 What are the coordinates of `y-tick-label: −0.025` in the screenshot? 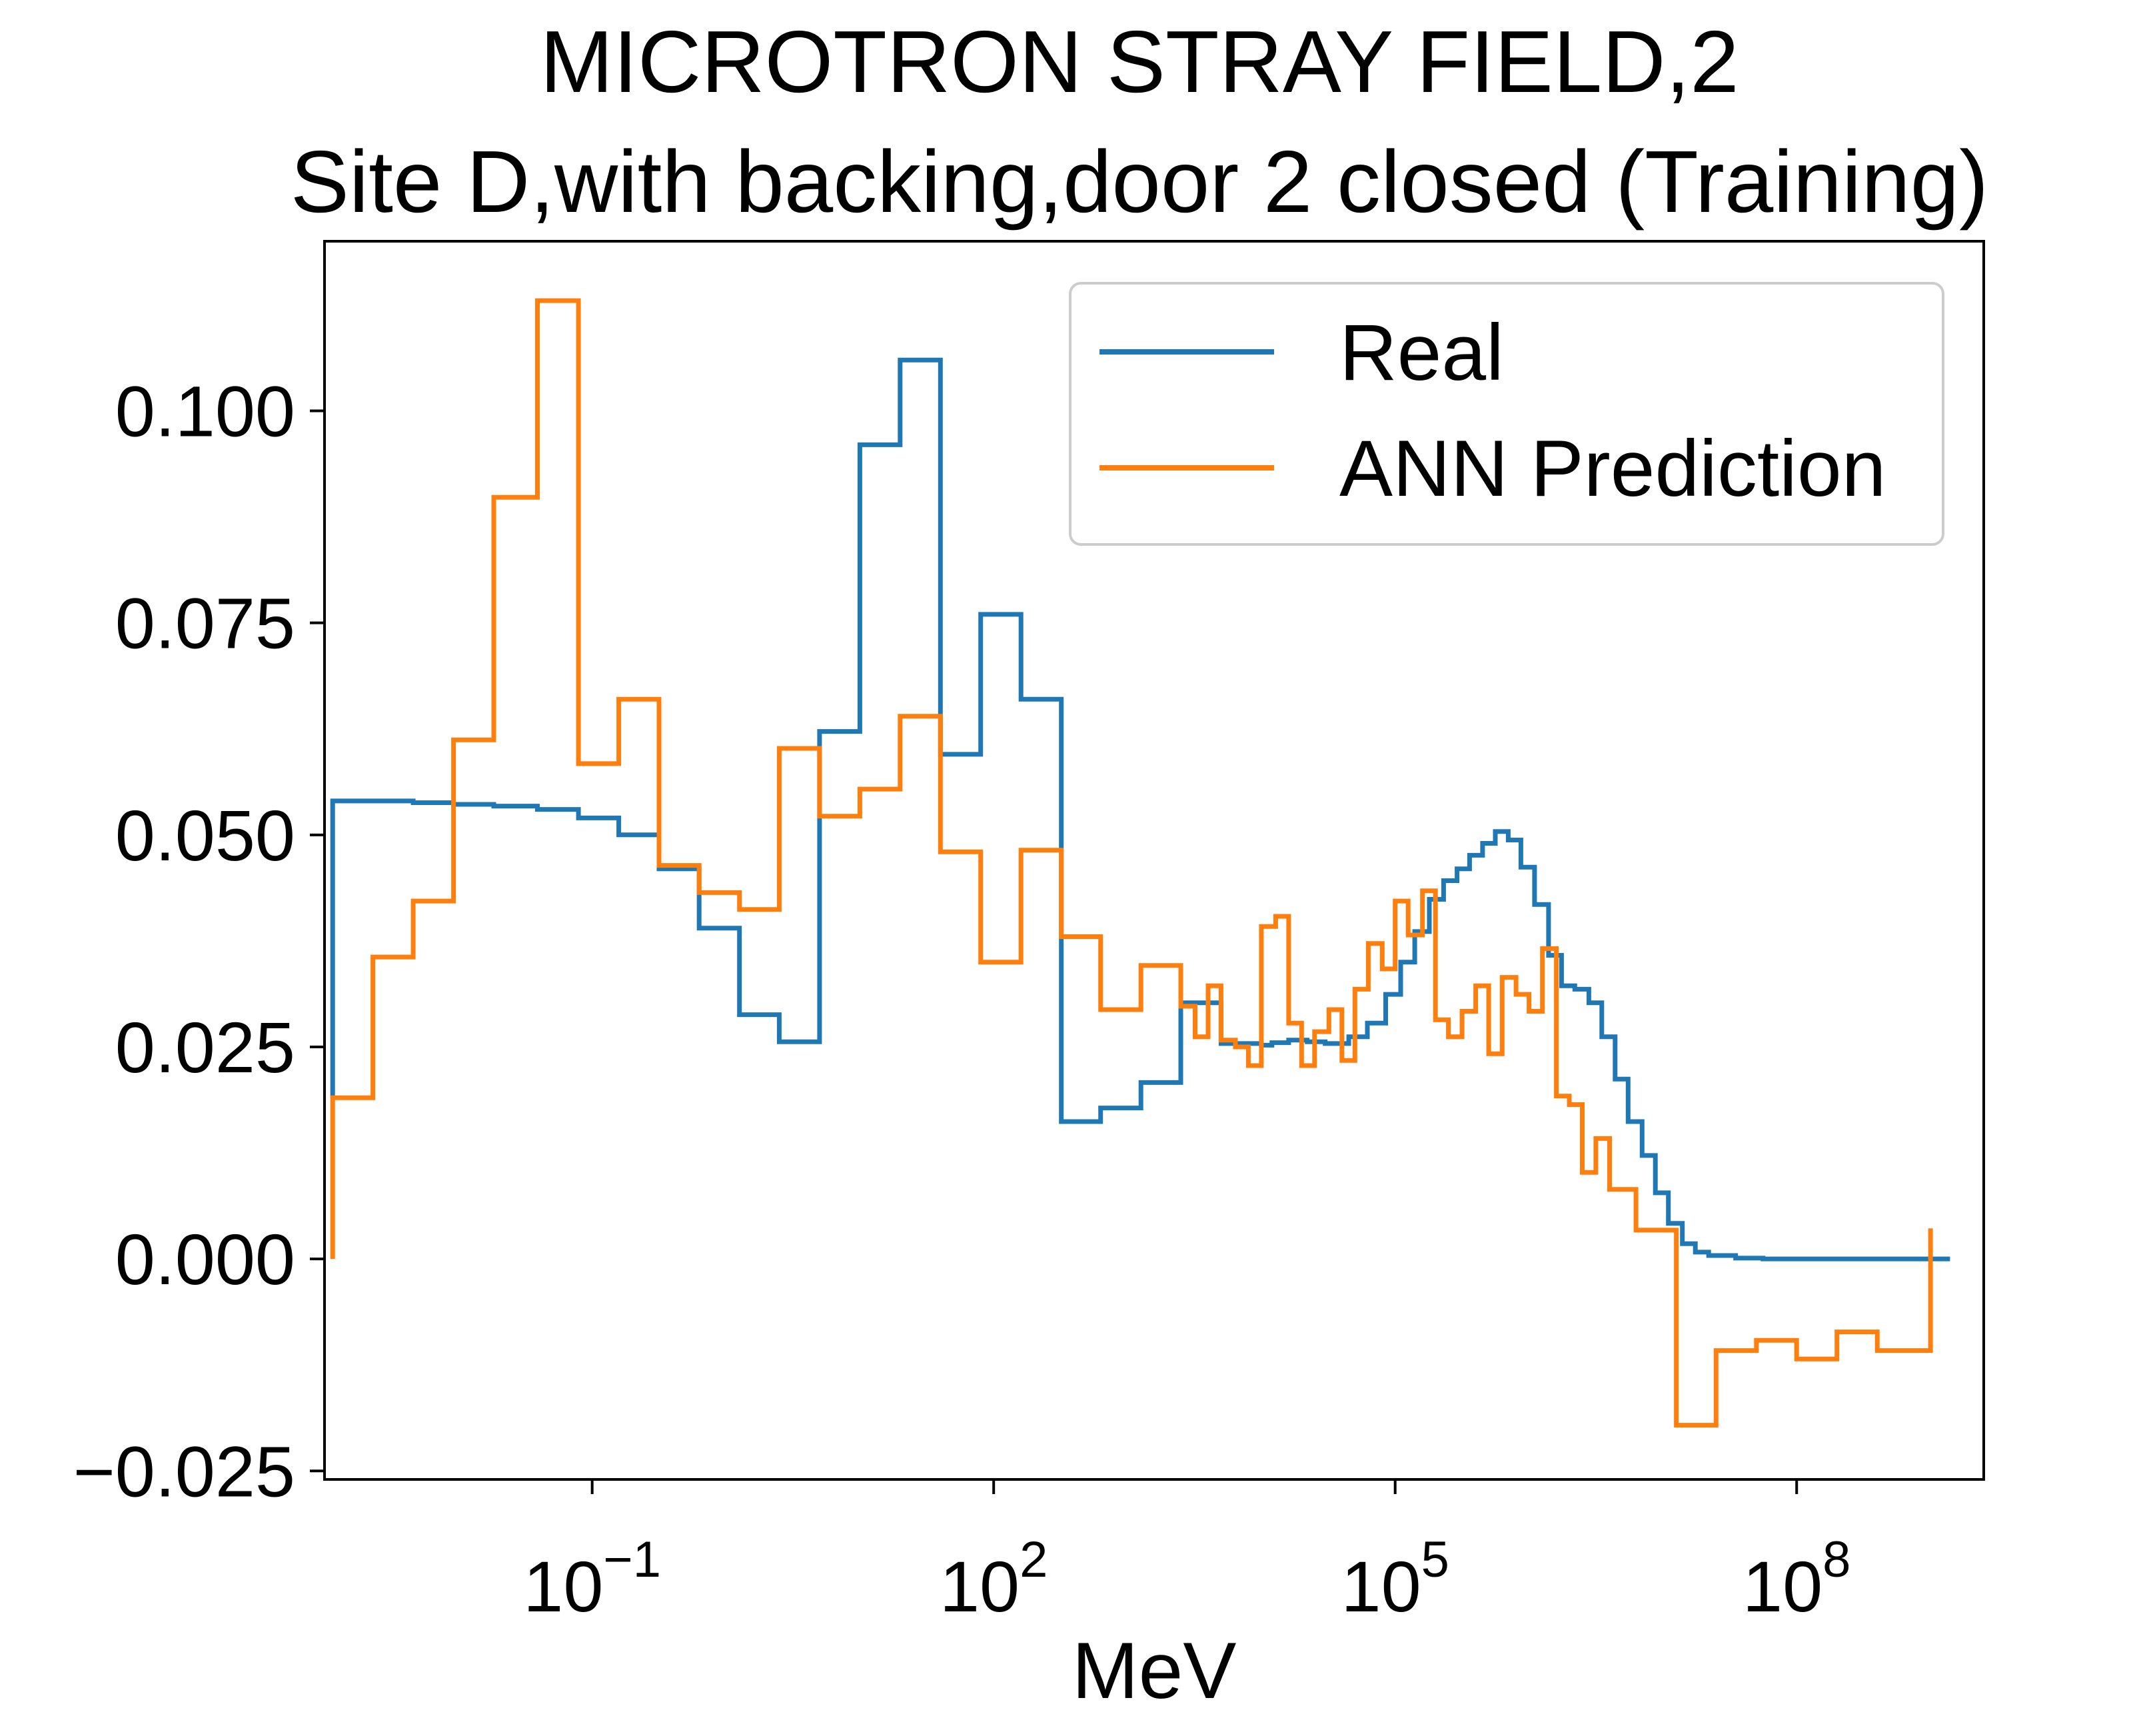 It's located at (184, 1471).